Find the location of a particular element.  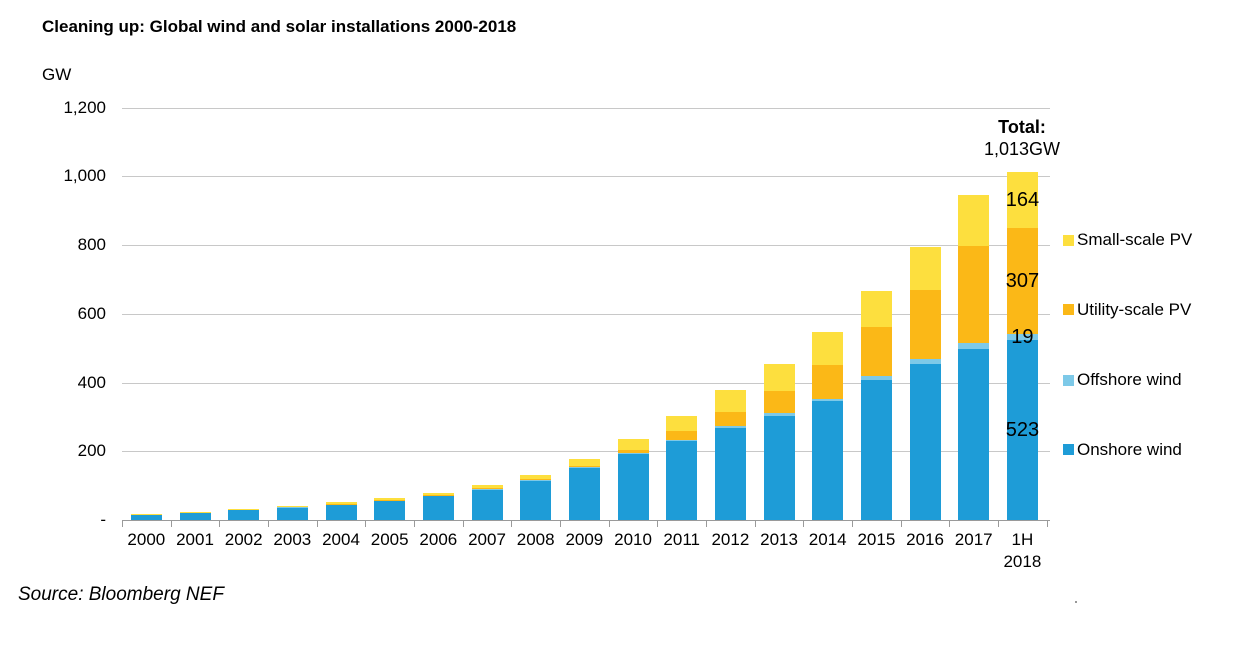

bar-segment-2013-small-scale-pv is located at coordinates (779, 378).